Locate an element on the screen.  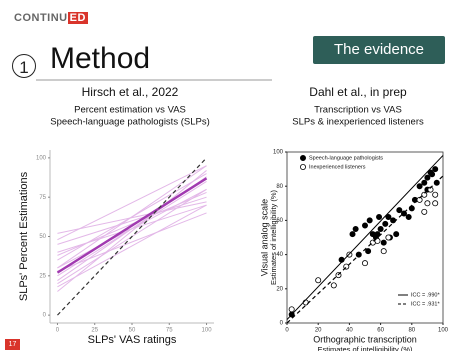
panel-heading: Hirsch et al., 2022 is located at coordinates (130, 92).